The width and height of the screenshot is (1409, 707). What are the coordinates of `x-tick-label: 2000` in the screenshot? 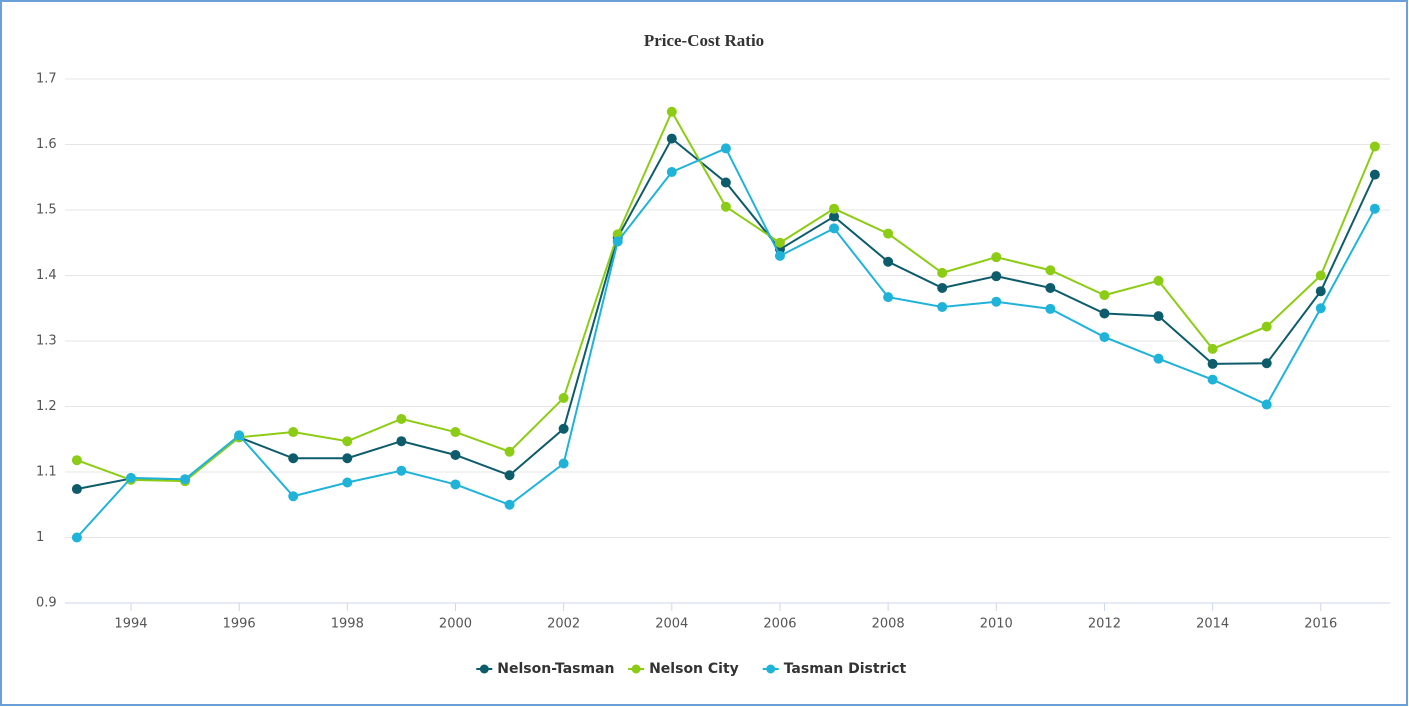 It's located at (455, 624).